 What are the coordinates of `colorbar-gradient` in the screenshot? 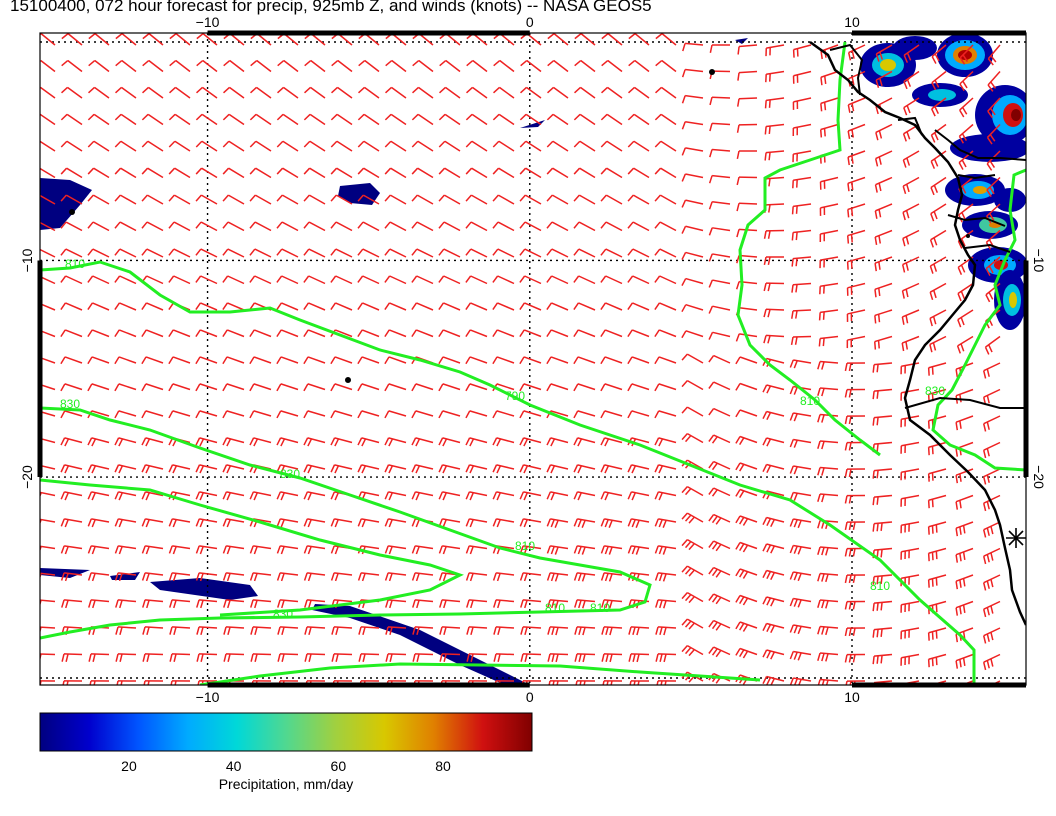 It's located at (286, 732).